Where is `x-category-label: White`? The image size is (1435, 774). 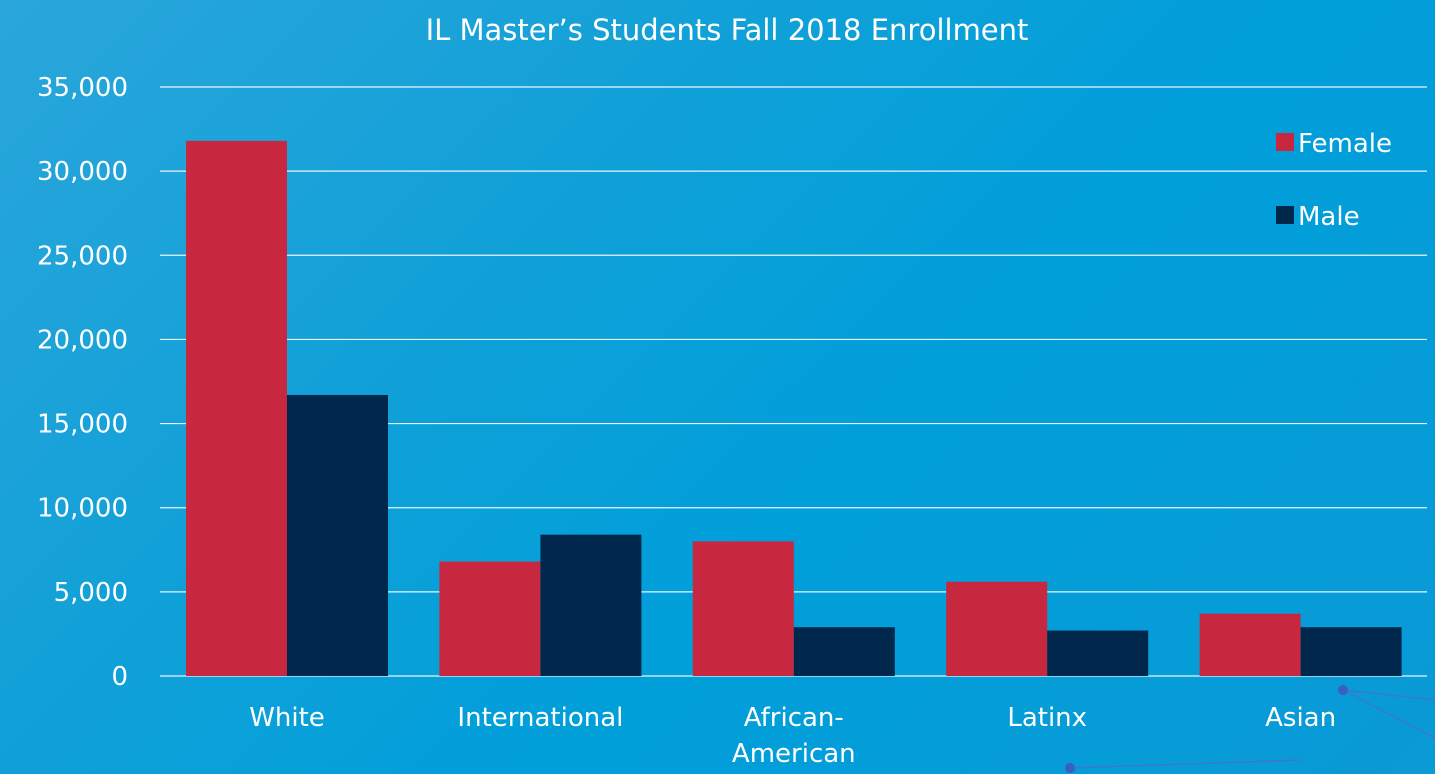
x-category-label: White is located at coordinates (287, 718).